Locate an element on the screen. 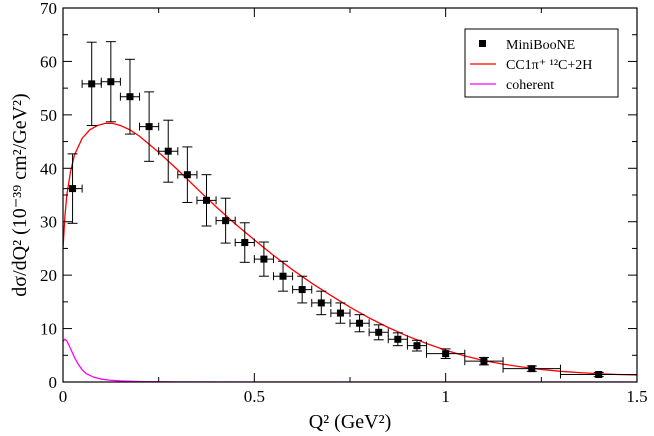 This screenshot has height=436, width=654. legend-label-miniboone: MiniBooNE is located at coordinates (540, 45).